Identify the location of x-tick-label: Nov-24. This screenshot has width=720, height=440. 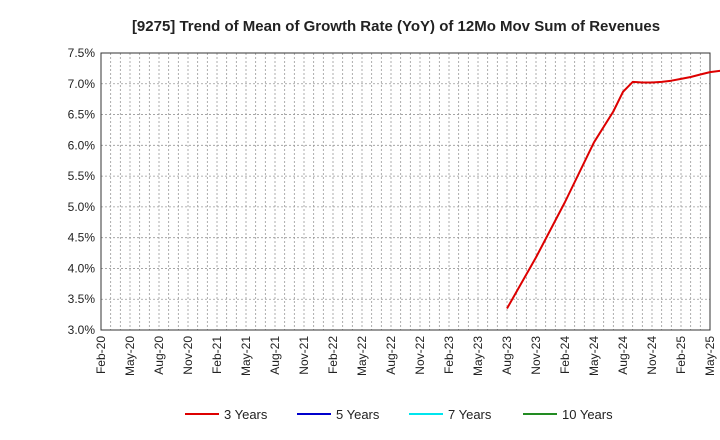
(652, 355).